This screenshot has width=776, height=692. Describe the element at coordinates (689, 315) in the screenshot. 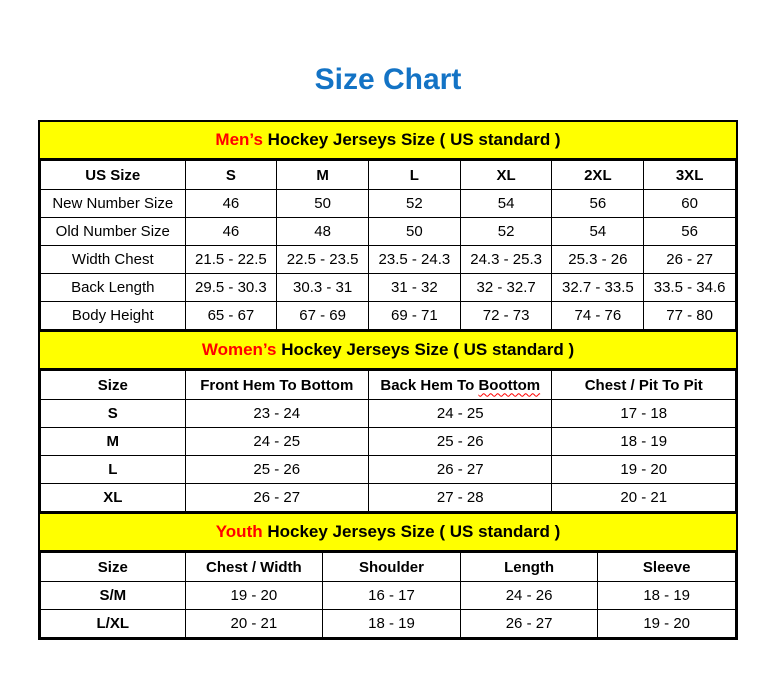

I see `size-cell: 77 - 80` at that location.